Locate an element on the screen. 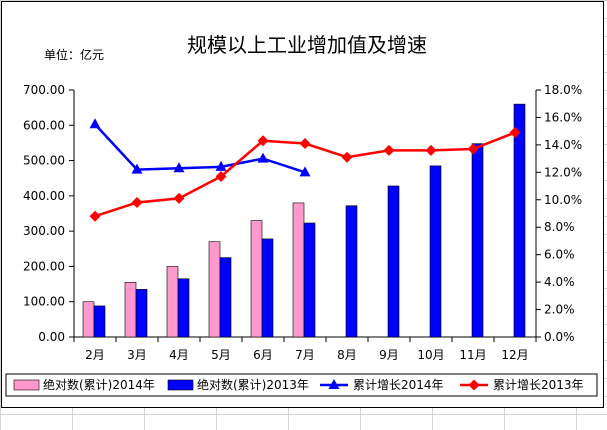 Image resolution: width=607 pixels, height=430 pixels. legend-label-1: 绝对数(累计)2013年 is located at coordinates (253, 384).